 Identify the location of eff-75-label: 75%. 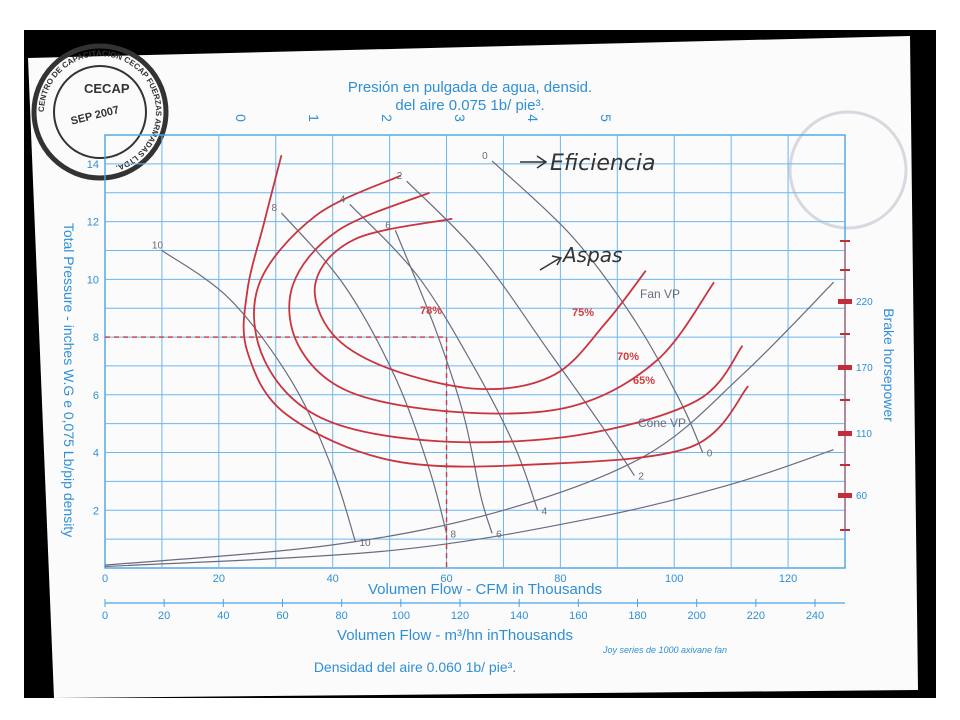
(583, 313).